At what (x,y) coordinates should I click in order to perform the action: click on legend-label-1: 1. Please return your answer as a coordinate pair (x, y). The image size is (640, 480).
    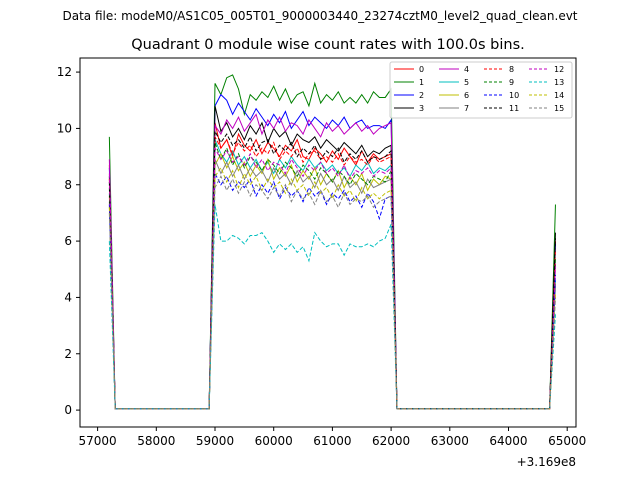
    Looking at the image, I should click on (421, 82).